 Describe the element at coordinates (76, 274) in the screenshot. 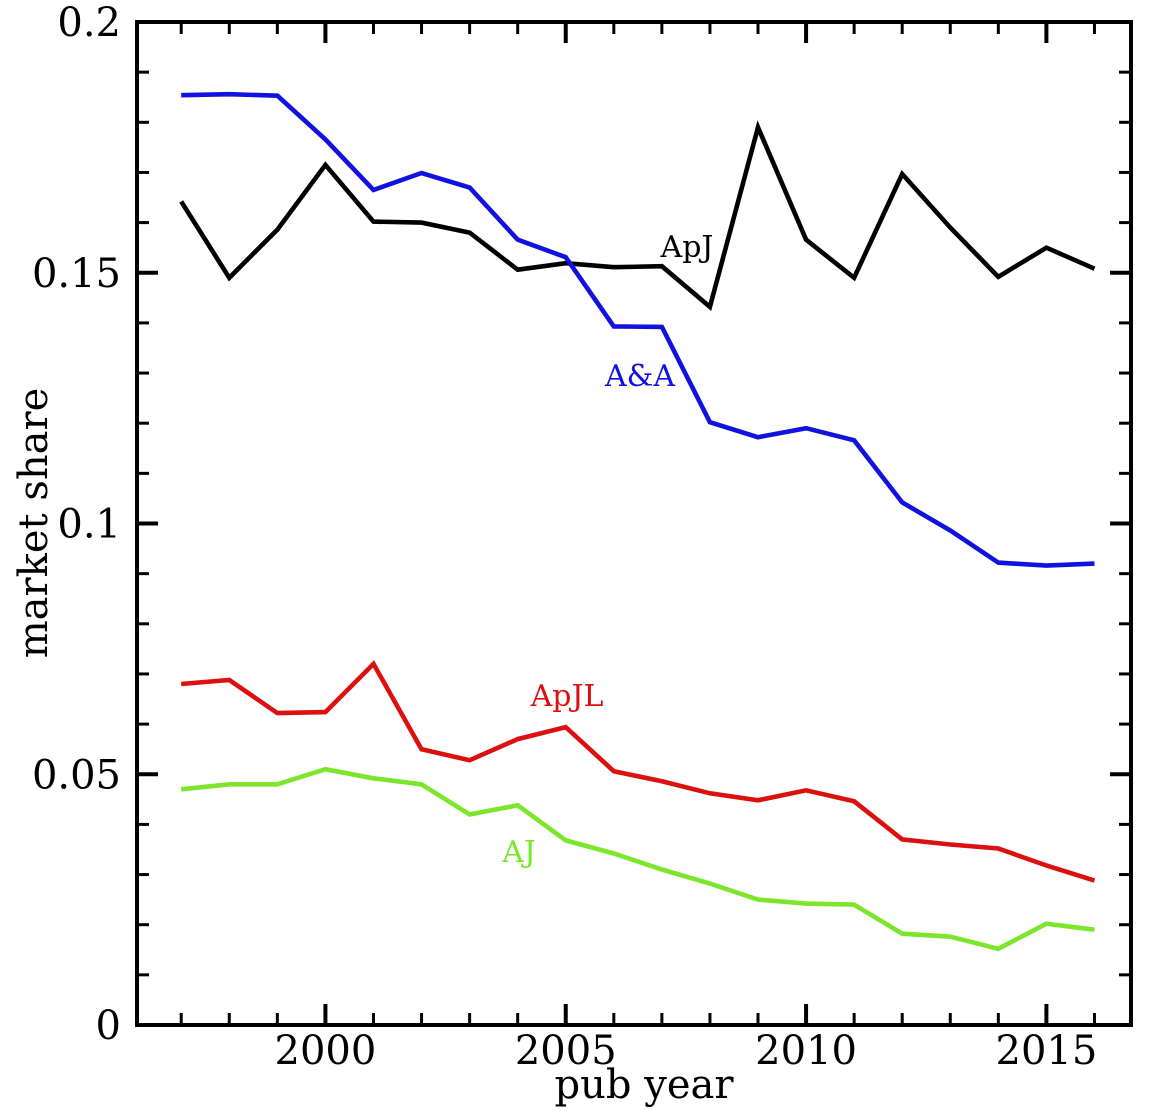

I see `y-tick-label: 0.15` at that location.